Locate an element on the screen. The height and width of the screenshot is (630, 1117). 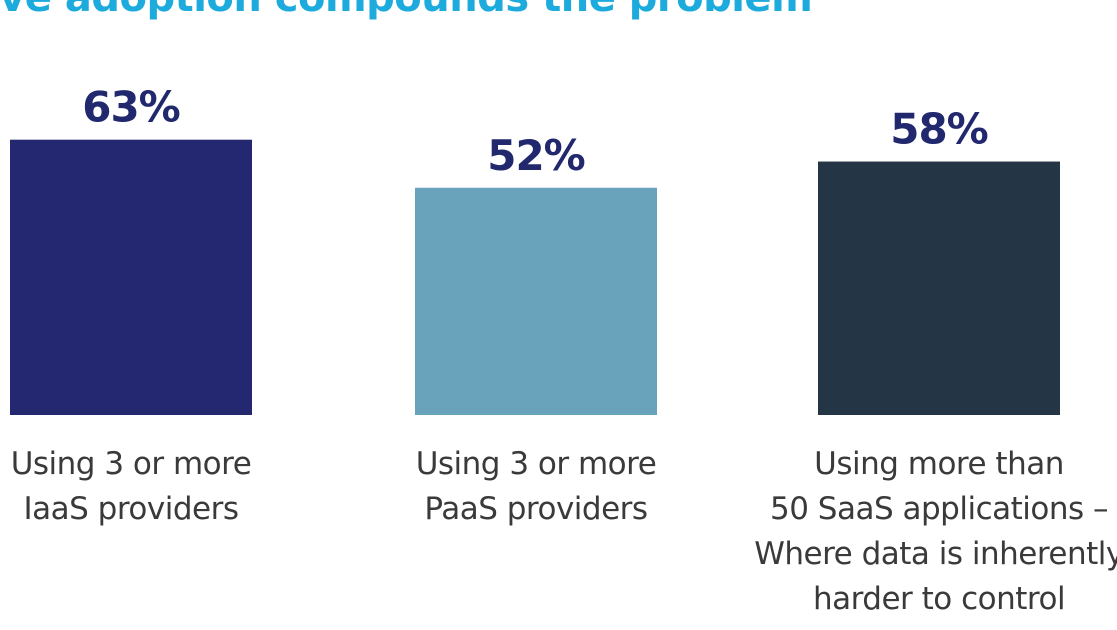
category-label-1-line-2: IaaS providers is located at coordinates (131, 509).